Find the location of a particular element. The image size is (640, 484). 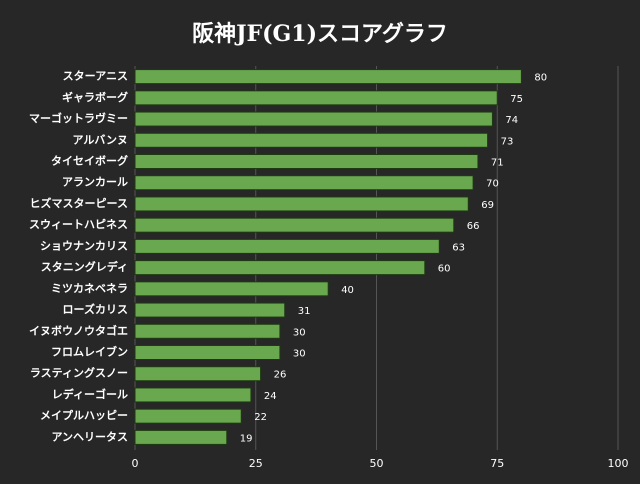

category-label: ミツカネベネラ is located at coordinates (89, 288).